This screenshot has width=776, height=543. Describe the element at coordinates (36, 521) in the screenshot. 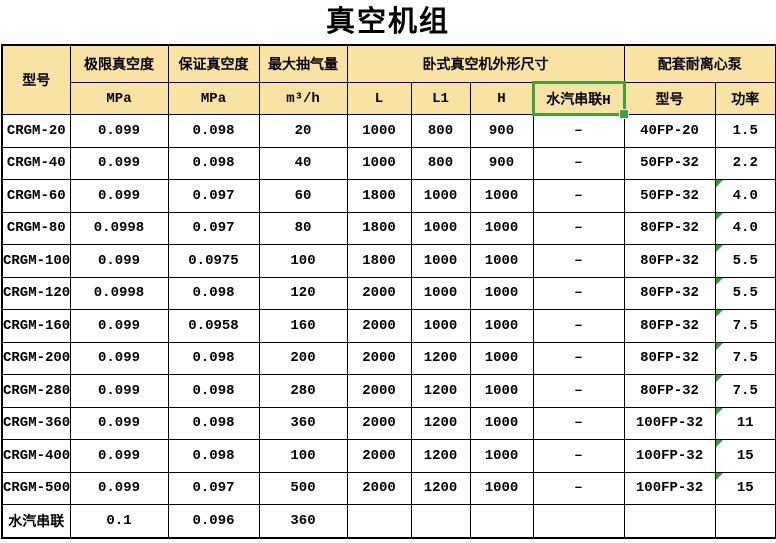

I see `cell-model: 水汽串联` at that location.